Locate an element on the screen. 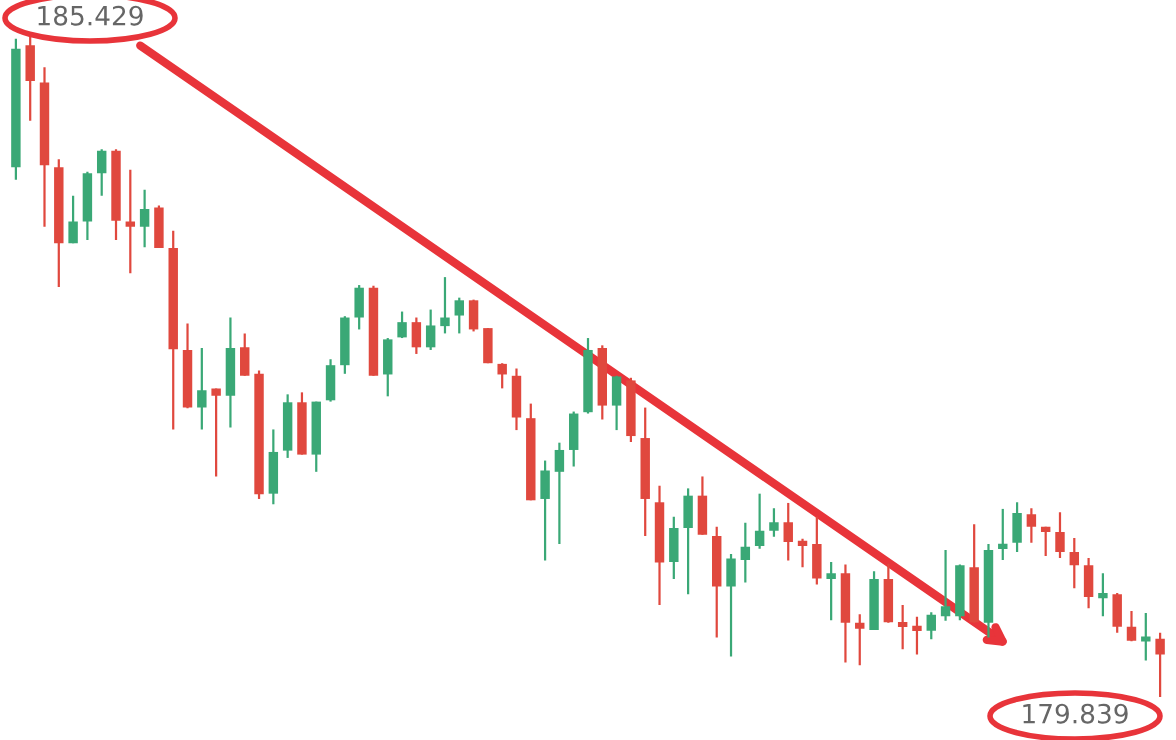 The image size is (1176, 740). text: 179.839 is located at coordinates (1075, 713).